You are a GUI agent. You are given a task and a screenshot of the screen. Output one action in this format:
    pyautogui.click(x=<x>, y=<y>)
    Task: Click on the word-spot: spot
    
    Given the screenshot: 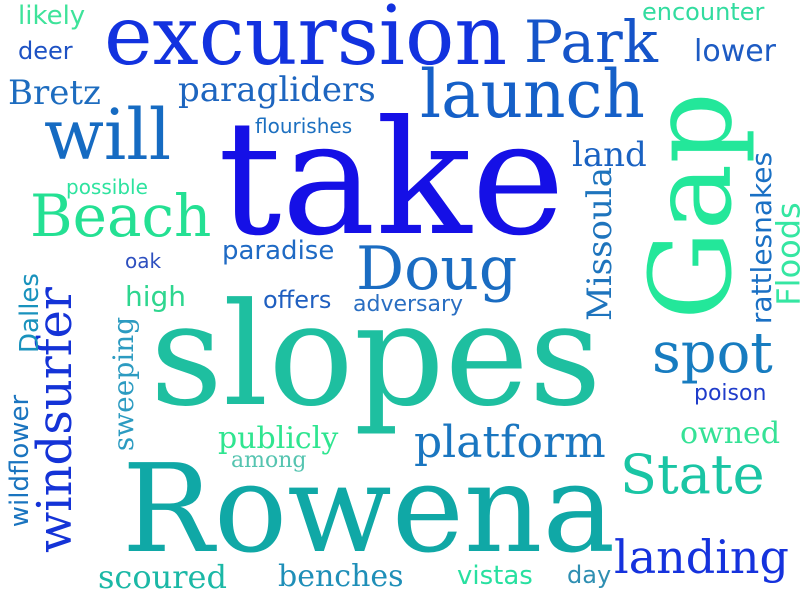 What is the action you would take?
    pyautogui.click(x=712, y=353)
    